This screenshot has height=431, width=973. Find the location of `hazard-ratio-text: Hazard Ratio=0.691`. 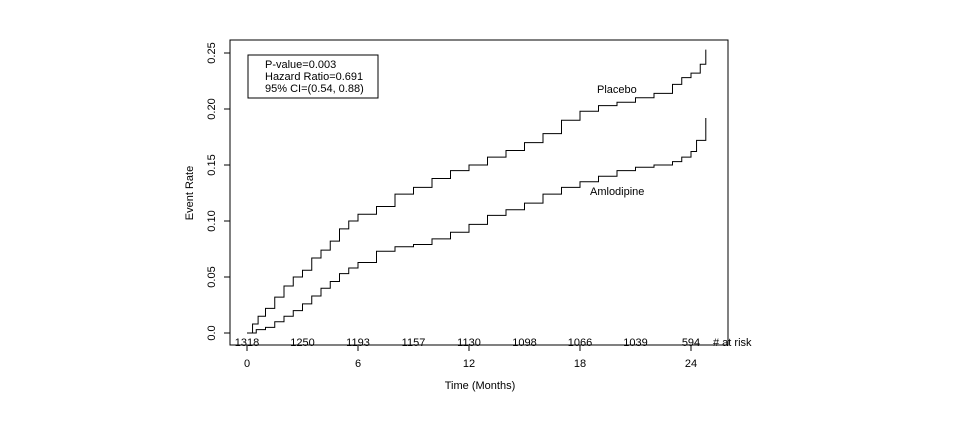

hazard-ratio-text: Hazard Ratio=0.691 is located at coordinates (314, 77).